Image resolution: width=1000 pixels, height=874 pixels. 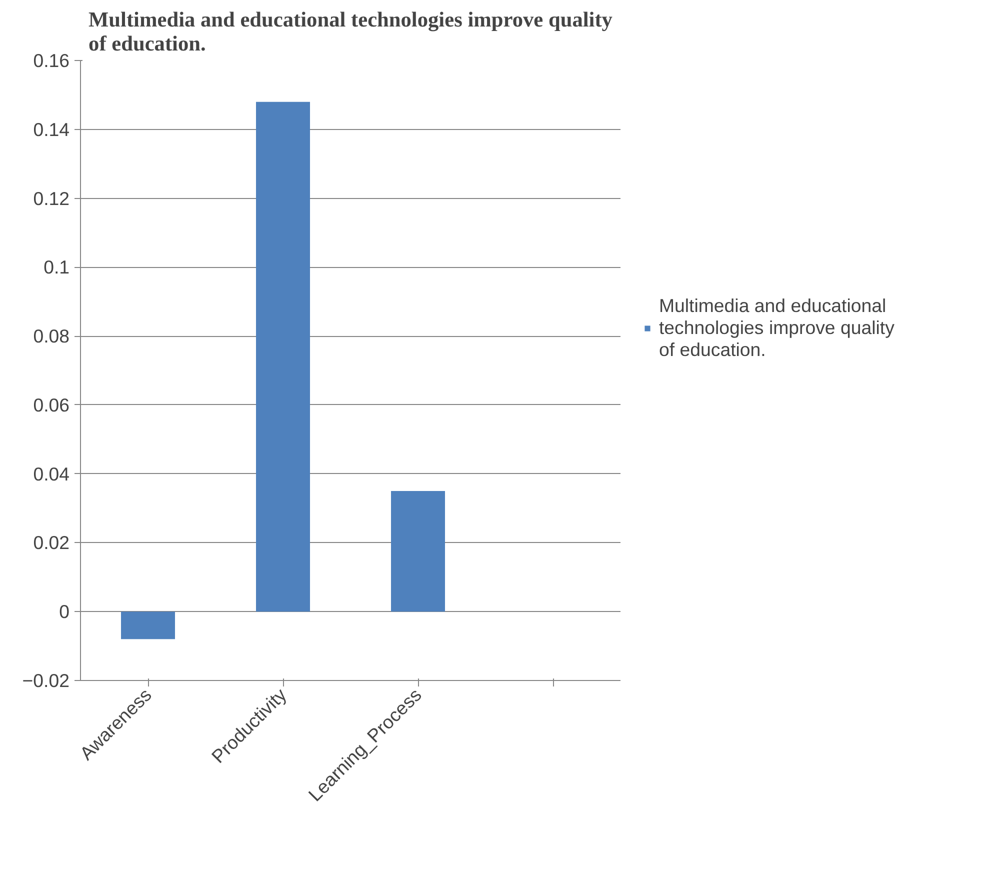 I want to click on y-tick-label: 0.12, so click(x=51, y=198).